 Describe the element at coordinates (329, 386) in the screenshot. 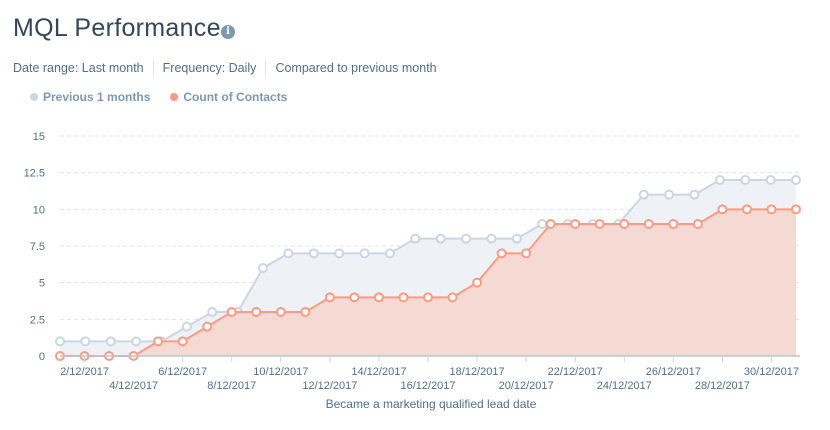

I see `x-tick-label: 12/12/2017` at that location.